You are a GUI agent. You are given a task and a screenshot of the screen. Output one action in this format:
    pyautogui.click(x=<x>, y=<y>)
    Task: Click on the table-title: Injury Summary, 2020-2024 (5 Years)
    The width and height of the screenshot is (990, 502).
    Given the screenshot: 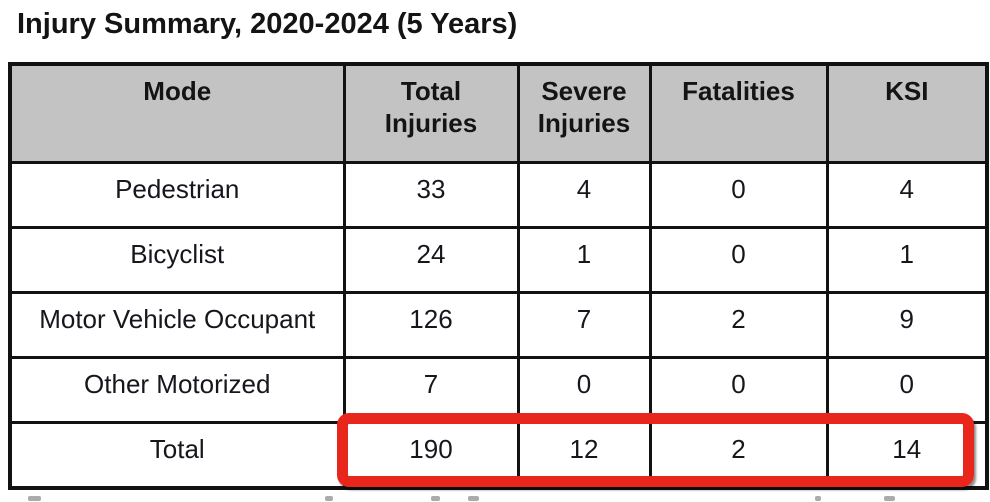 What is the action you would take?
    pyautogui.click(x=267, y=24)
    